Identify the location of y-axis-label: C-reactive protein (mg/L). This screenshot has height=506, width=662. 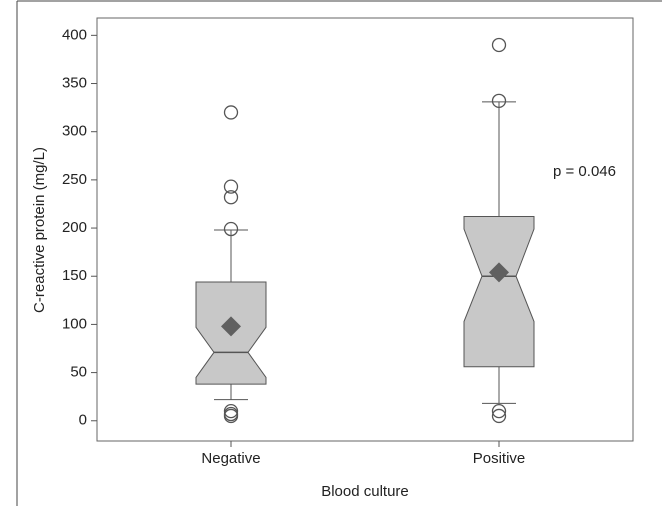
(39, 230).